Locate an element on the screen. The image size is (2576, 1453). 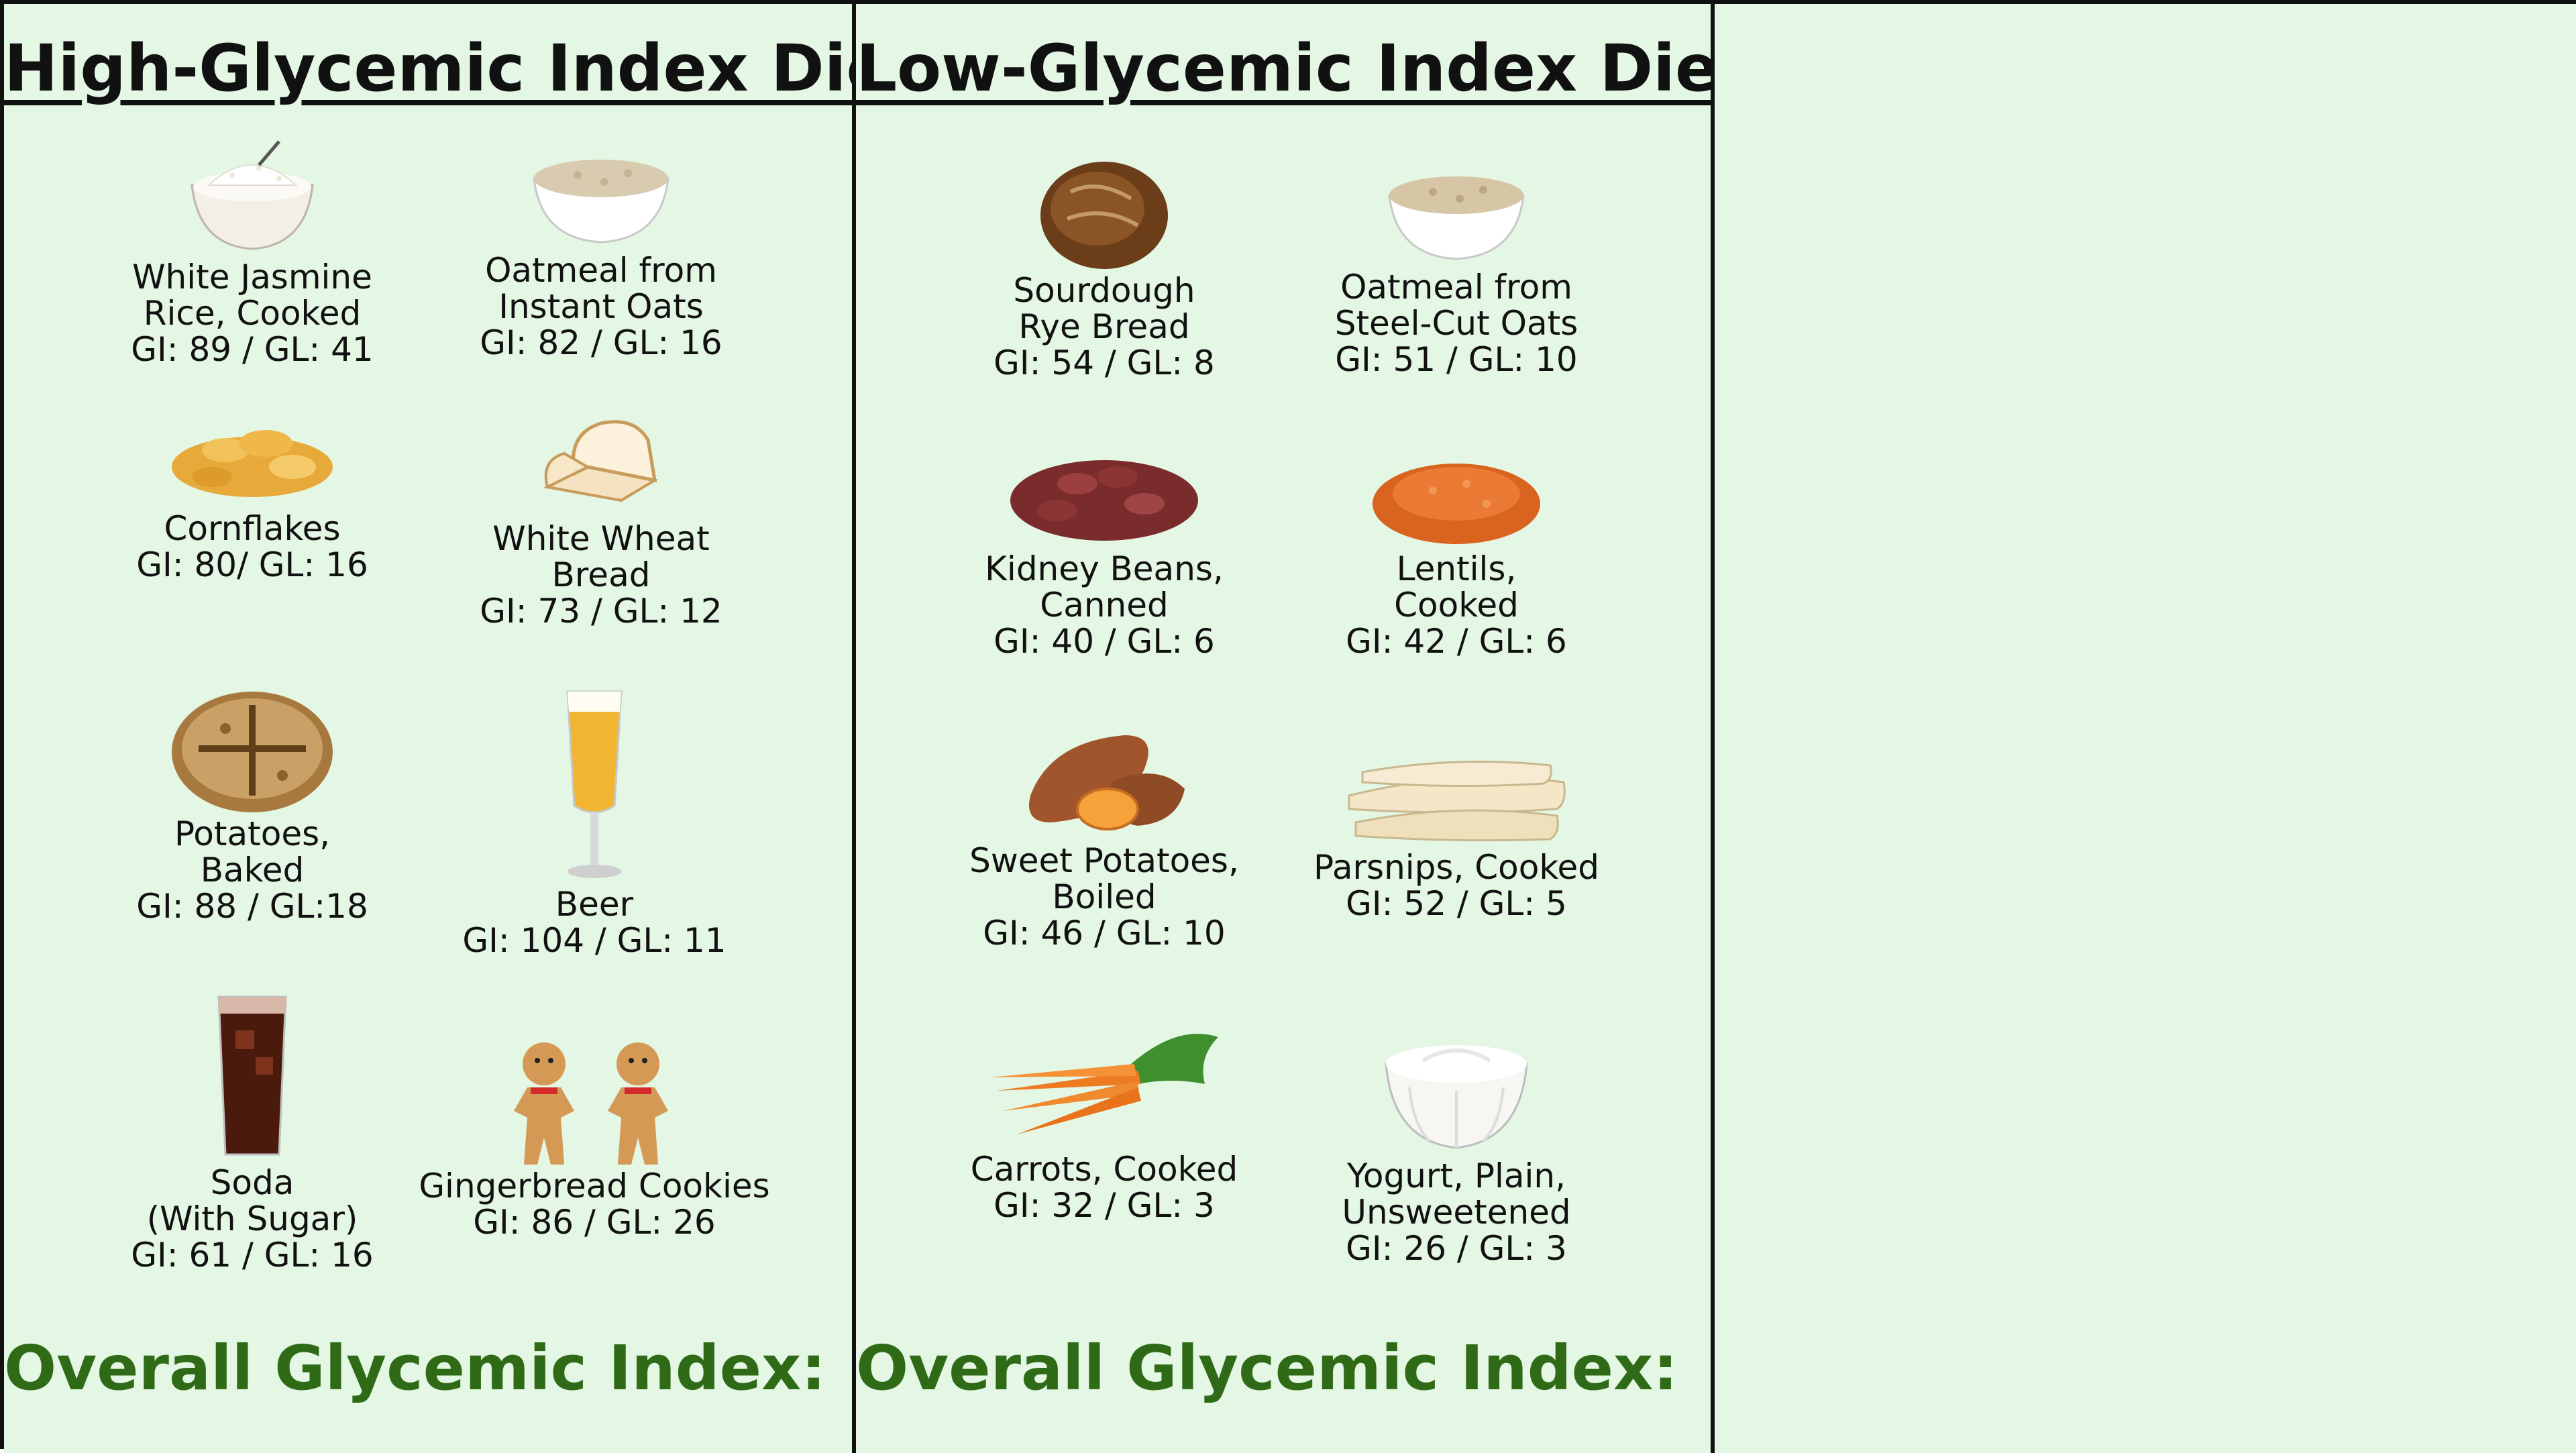
food-item-cornflakes: Cornflakes GI: 80/ GL: 16 is located at coordinates (252, 493).